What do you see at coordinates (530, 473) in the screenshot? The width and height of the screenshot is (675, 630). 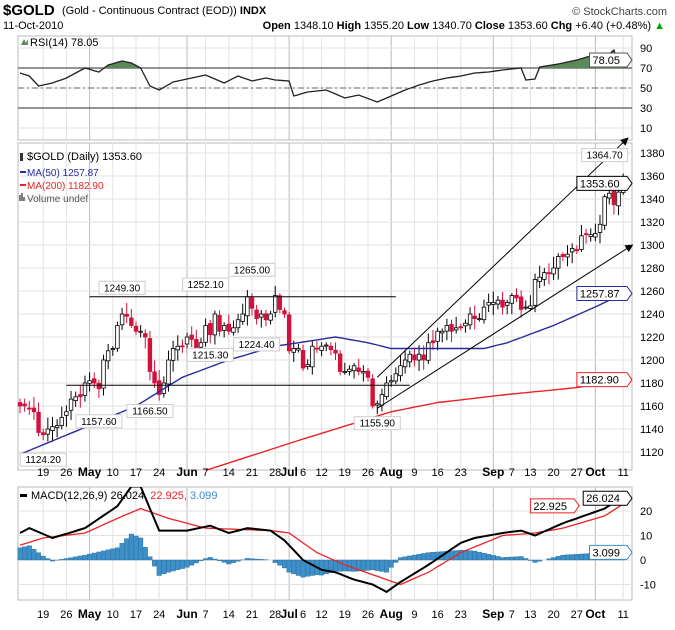 I see `x-axis-label: 13` at bounding box center [530, 473].